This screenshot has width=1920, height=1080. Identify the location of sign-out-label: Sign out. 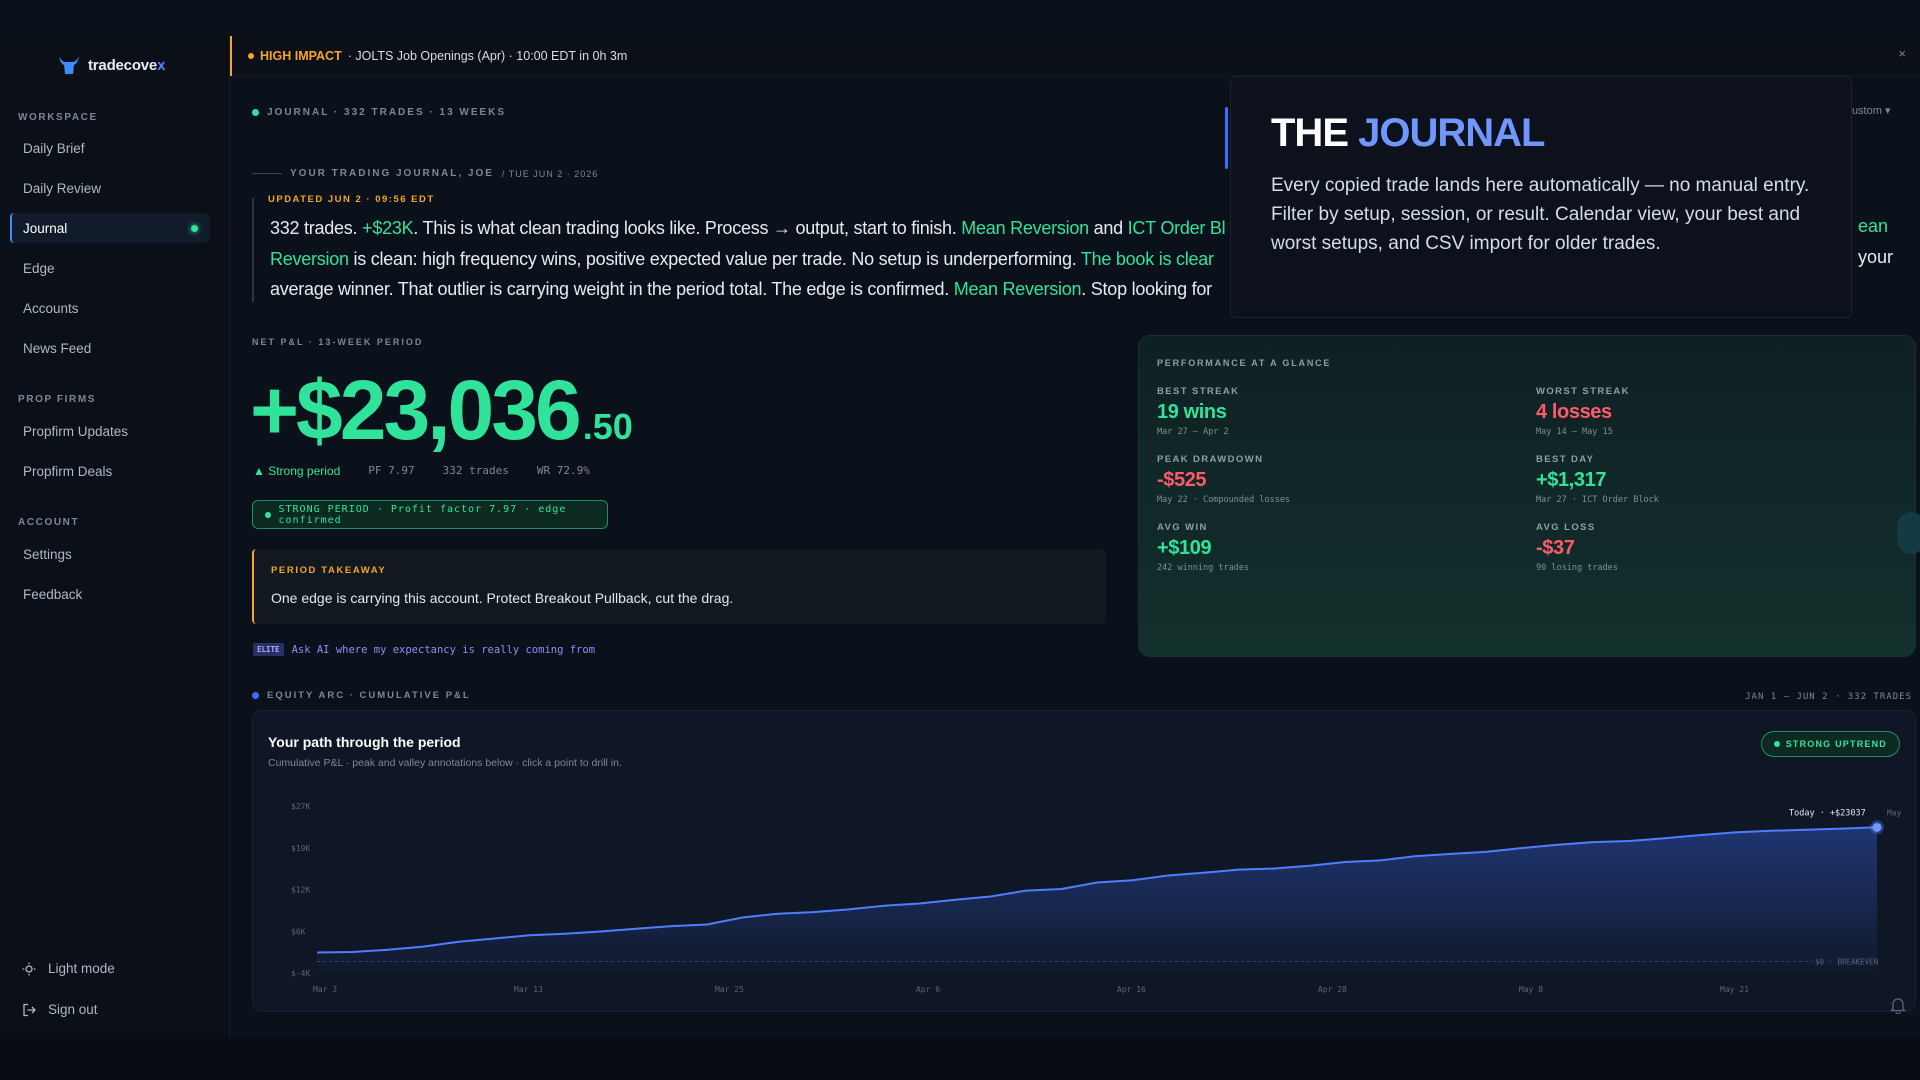
(73, 1009).